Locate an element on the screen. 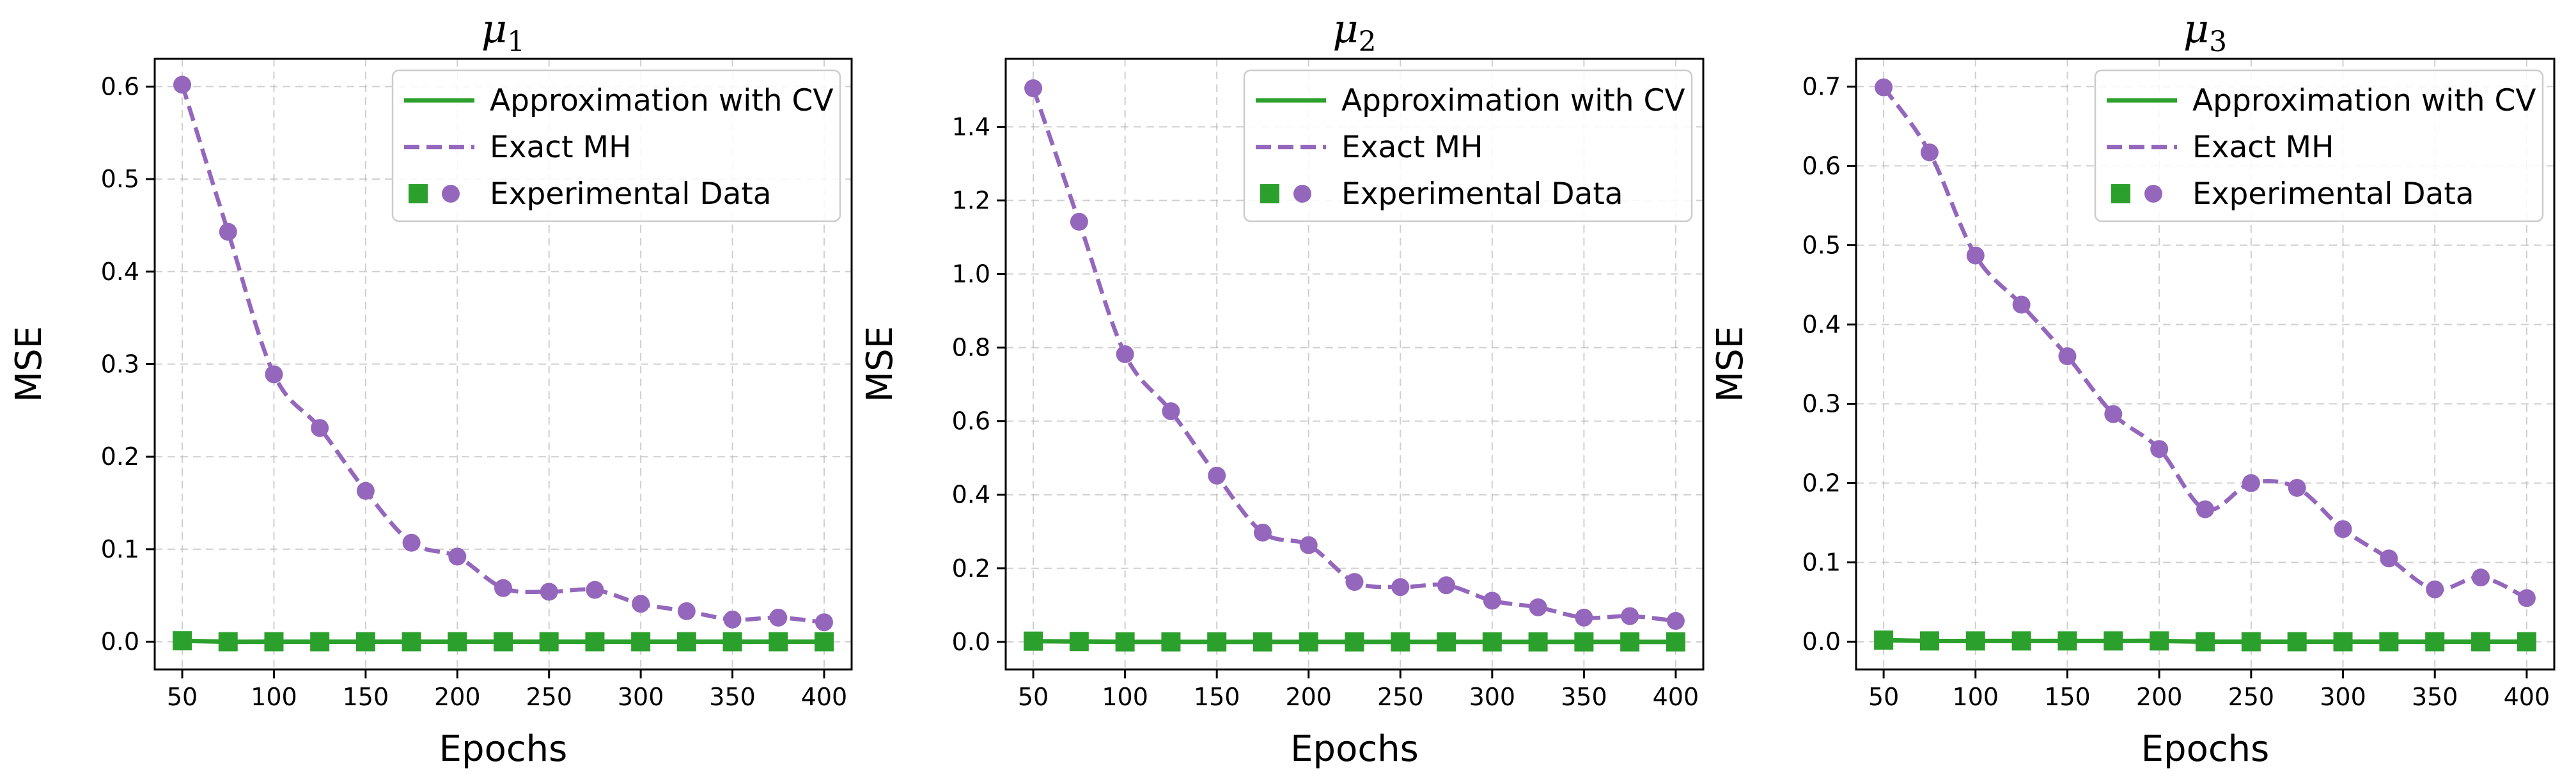 This screenshot has width=2576, height=782. y-tick-label: 0.0 is located at coordinates (971, 642).